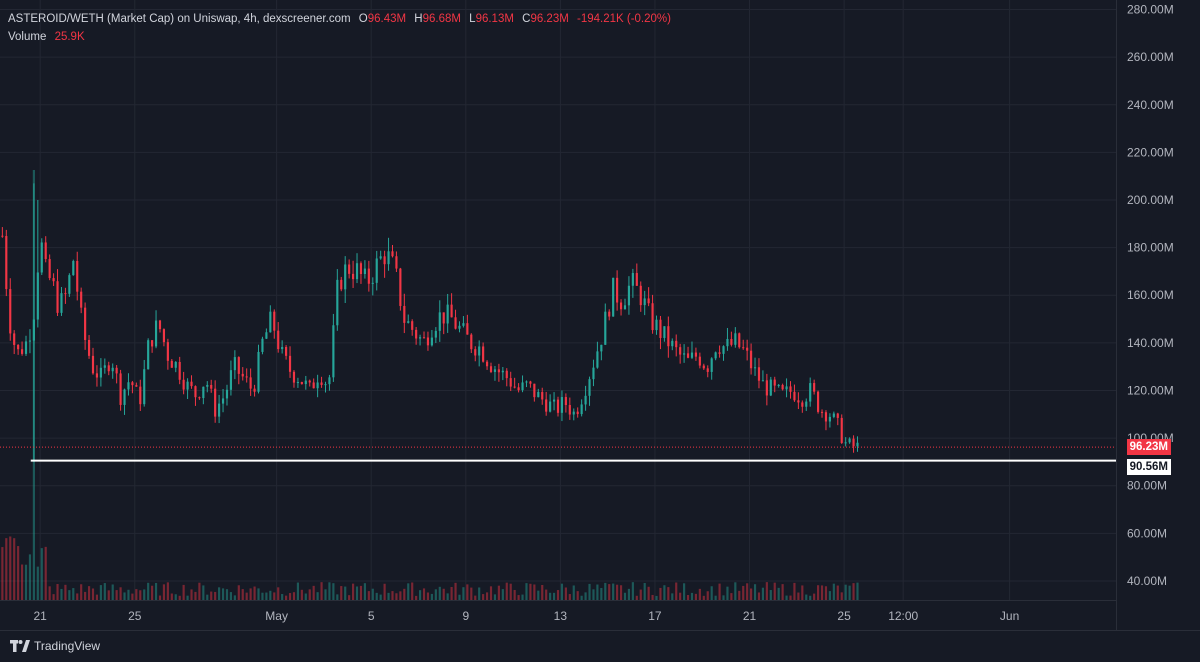  What do you see at coordinates (41, 616) in the screenshot?
I see `x-tick-label: 21` at bounding box center [41, 616].